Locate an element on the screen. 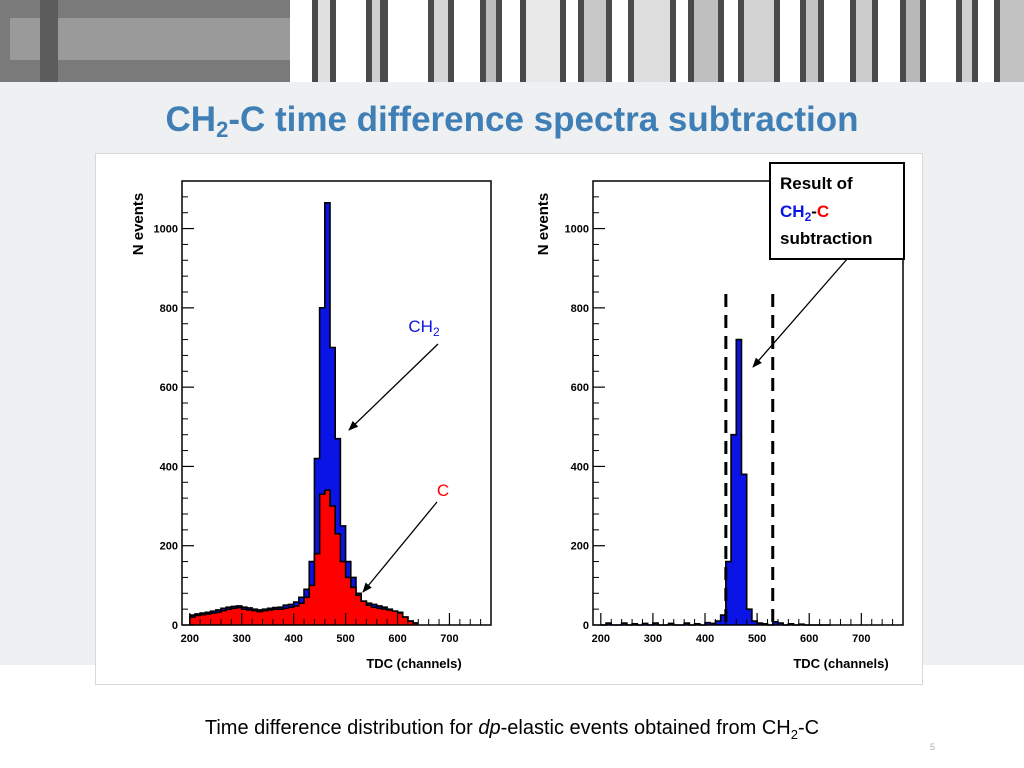  chart1-annotation-ch-label: CH2 is located at coordinates (424, 328).